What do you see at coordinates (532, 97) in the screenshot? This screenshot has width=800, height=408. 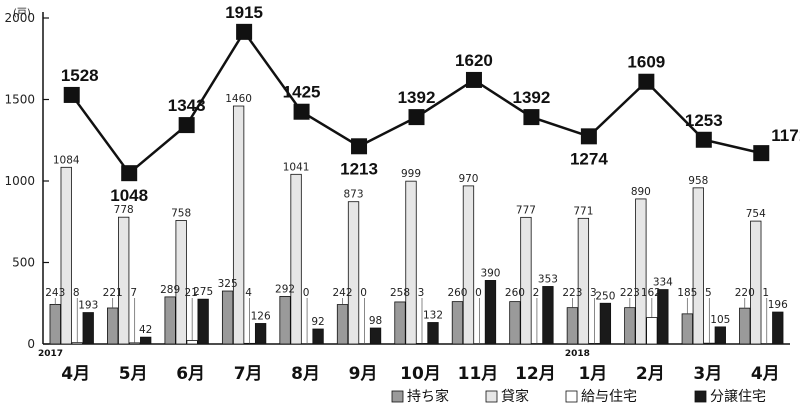 I see `total-value-label: 1392` at bounding box center [532, 97].